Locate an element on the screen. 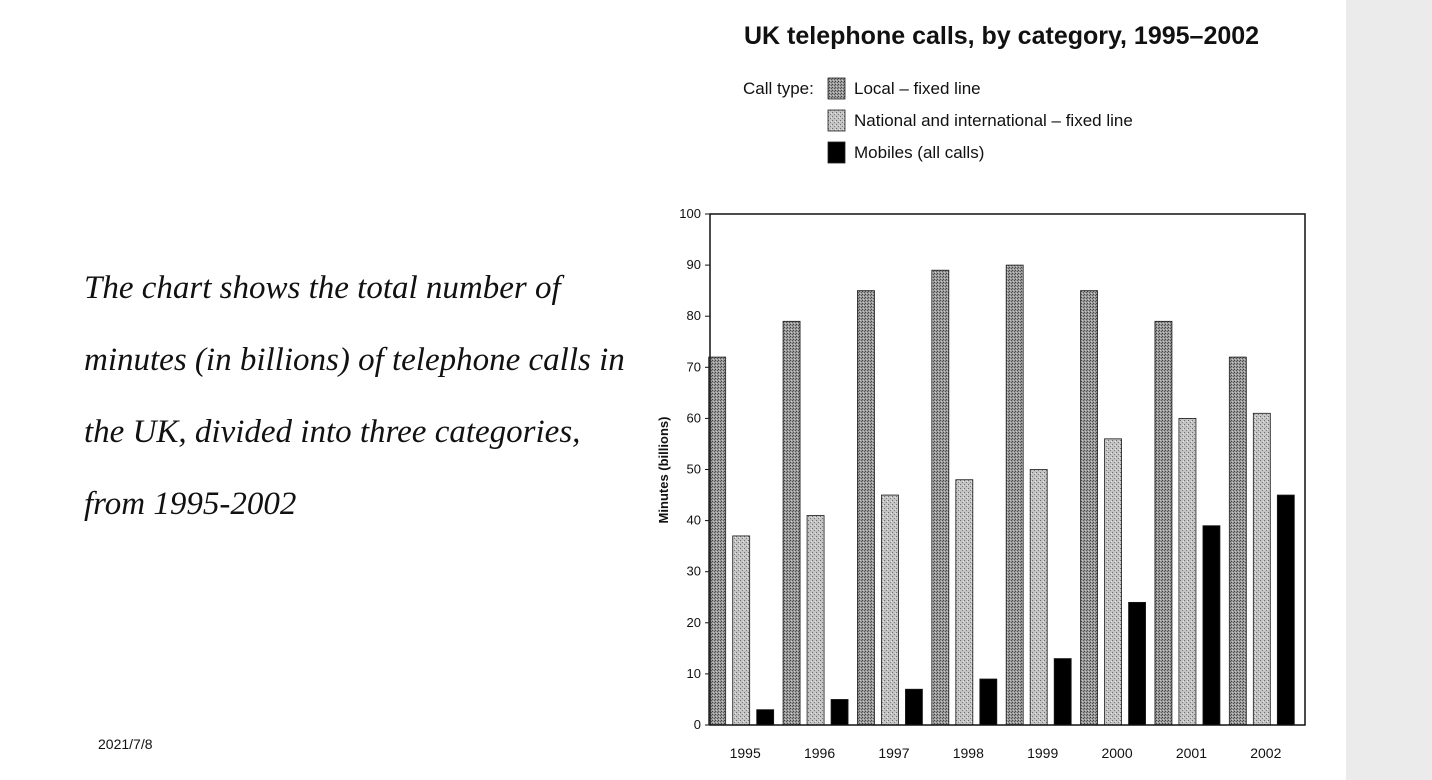 The height and width of the screenshot is (780, 1432). bar-local-2000 is located at coordinates (1089, 508).